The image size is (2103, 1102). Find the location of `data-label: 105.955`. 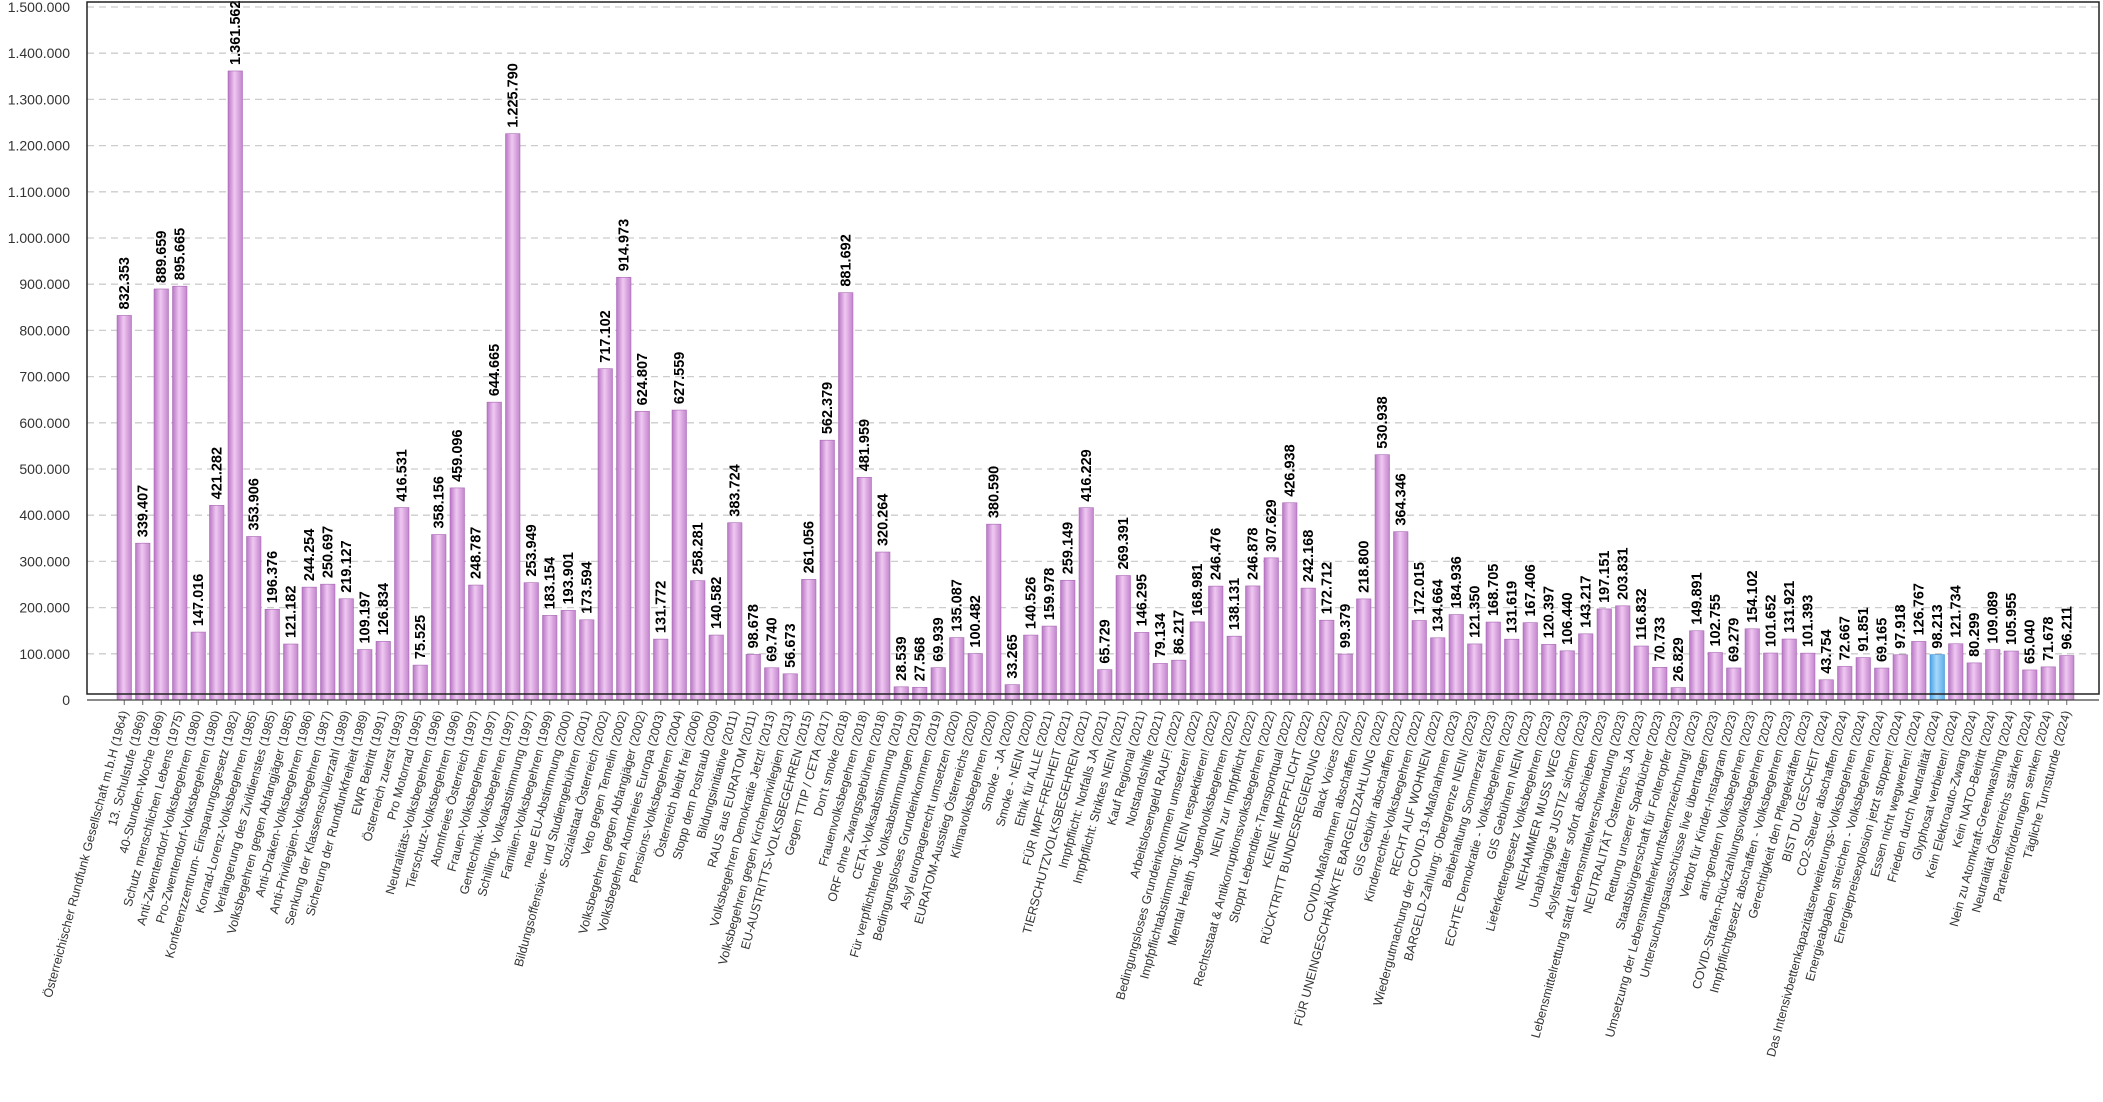

data-label: 105.955 is located at coordinates (2012, 619).